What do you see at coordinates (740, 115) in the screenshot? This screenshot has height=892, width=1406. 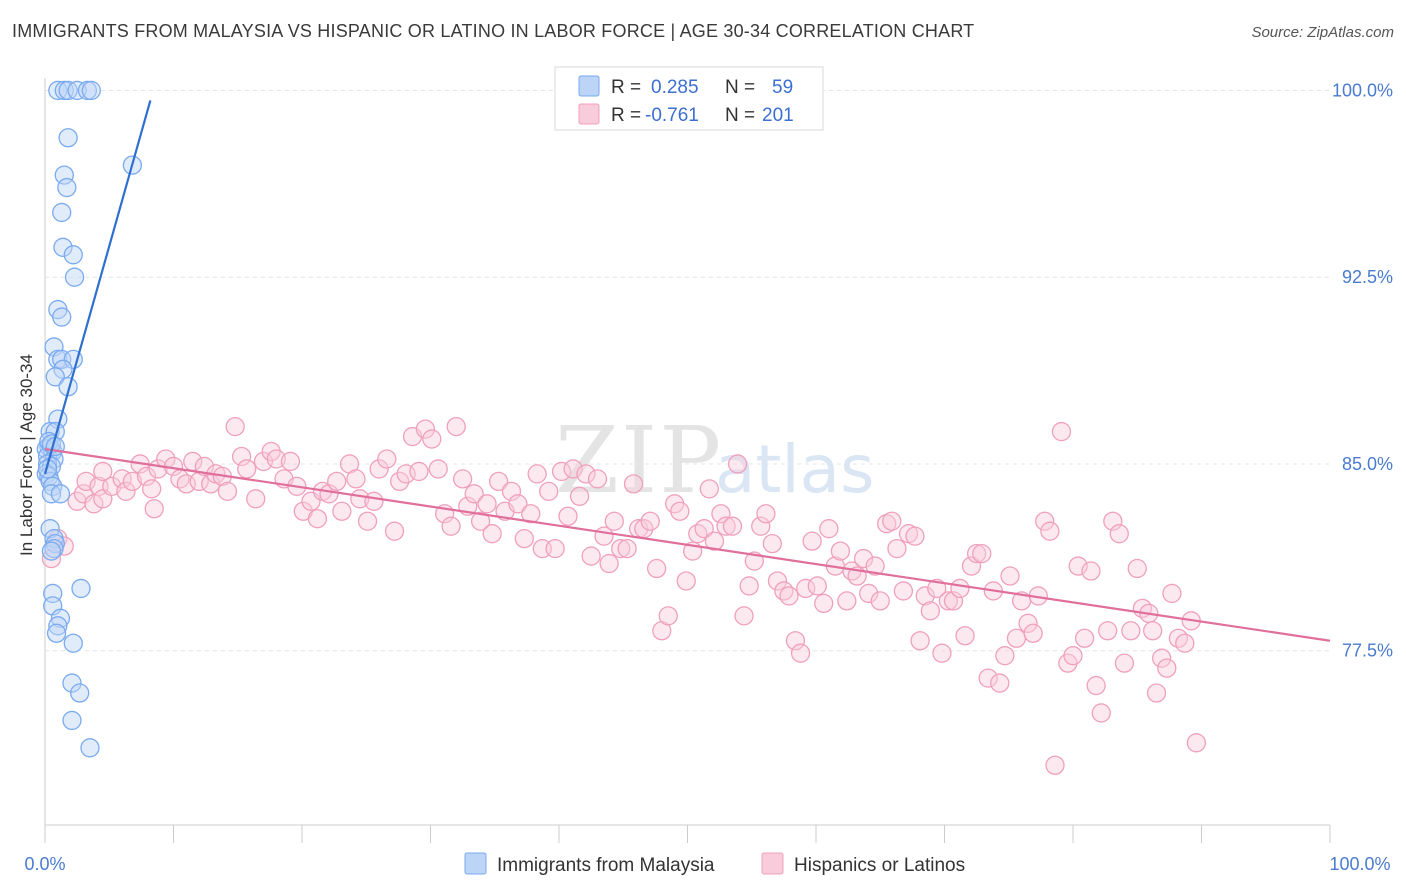 I see `legend-n-label-hispanics: N =` at bounding box center [740, 115].